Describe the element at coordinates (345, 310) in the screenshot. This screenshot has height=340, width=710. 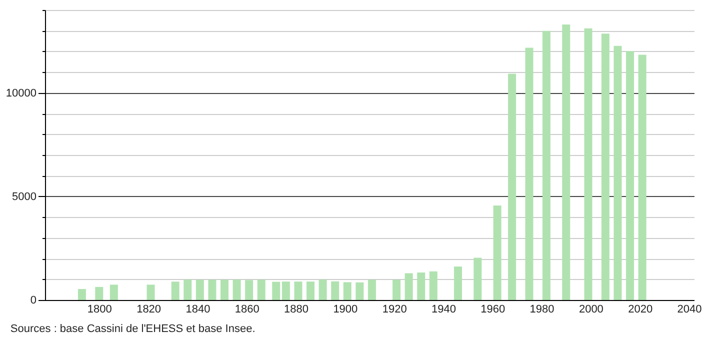
I see `x-tick-label: 1900` at that location.